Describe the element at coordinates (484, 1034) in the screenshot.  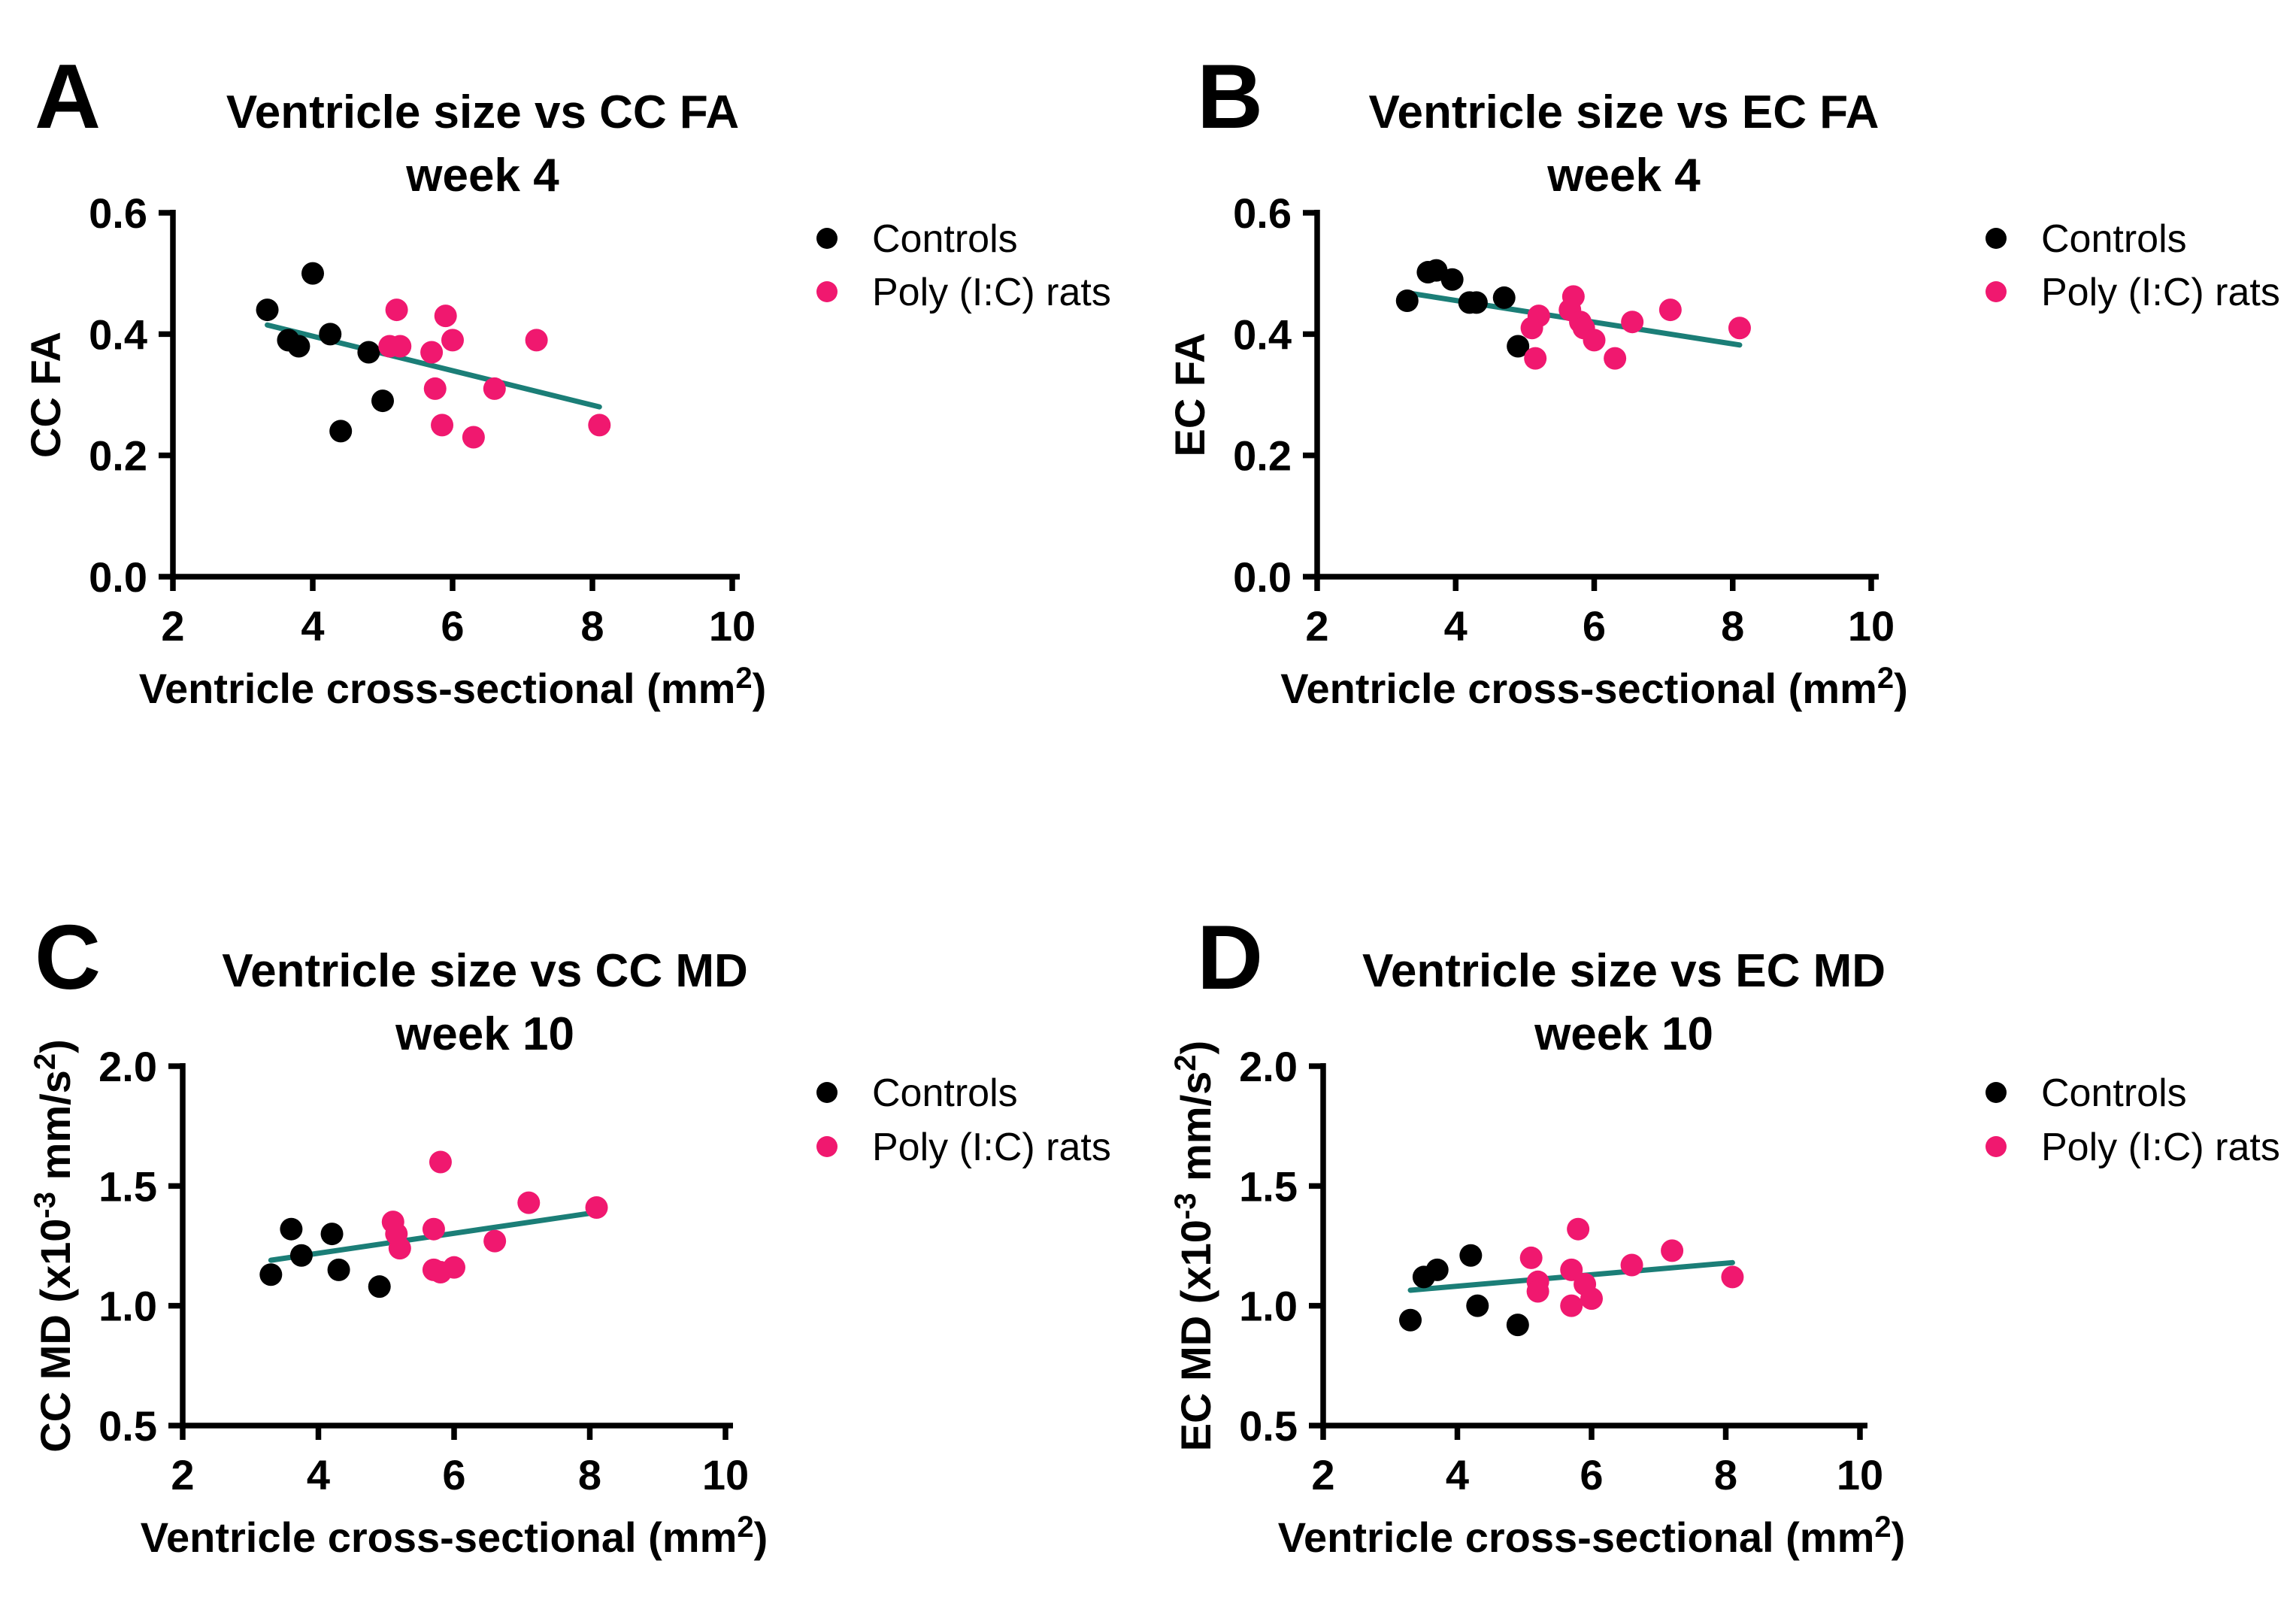
I see `chart-subtitle: week 10` at that location.